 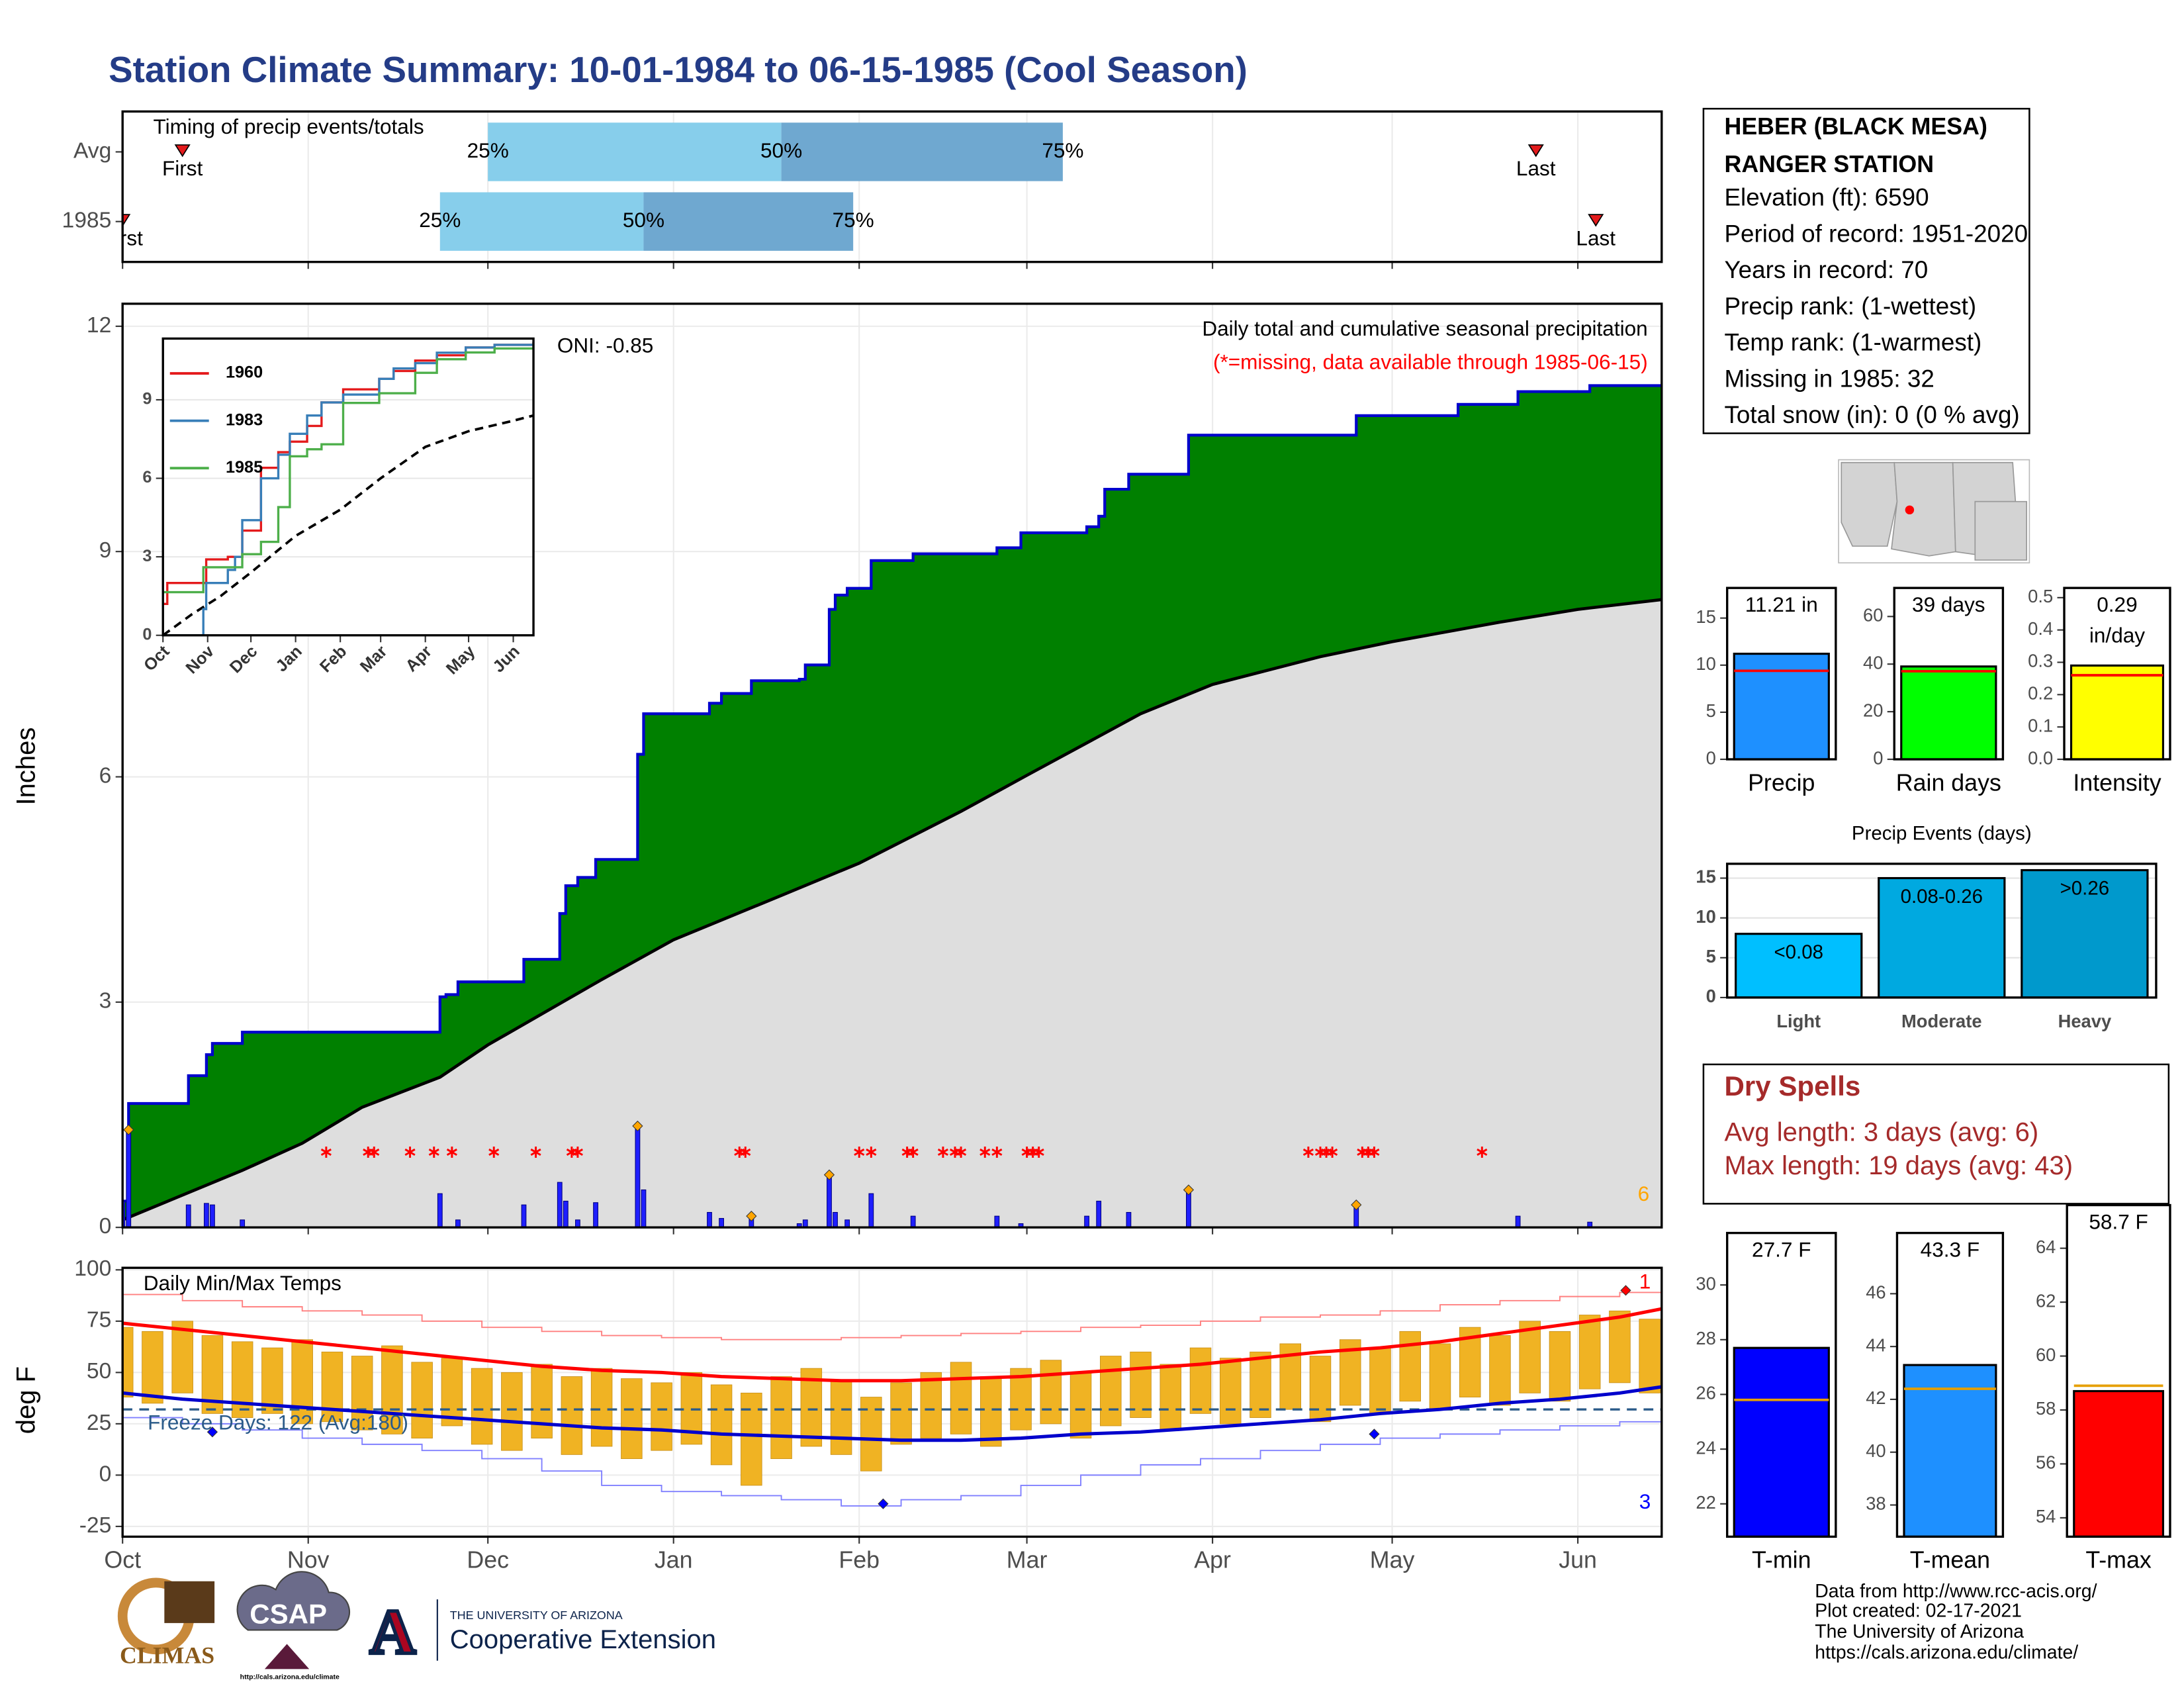 I want to click on y-tick-label: 0.1, so click(x=2040, y=725).